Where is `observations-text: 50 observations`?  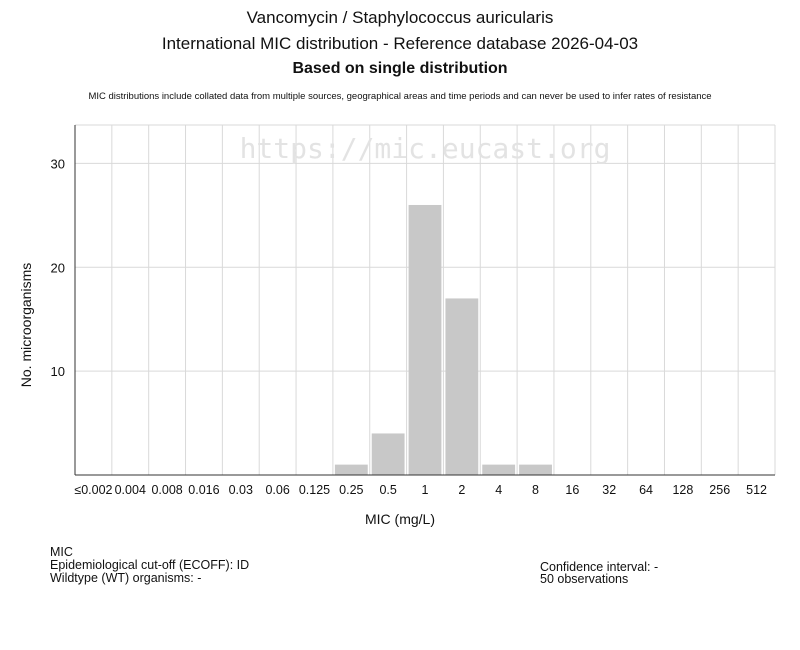
observations-text: 50 observations is located at coordinates (584, 579).